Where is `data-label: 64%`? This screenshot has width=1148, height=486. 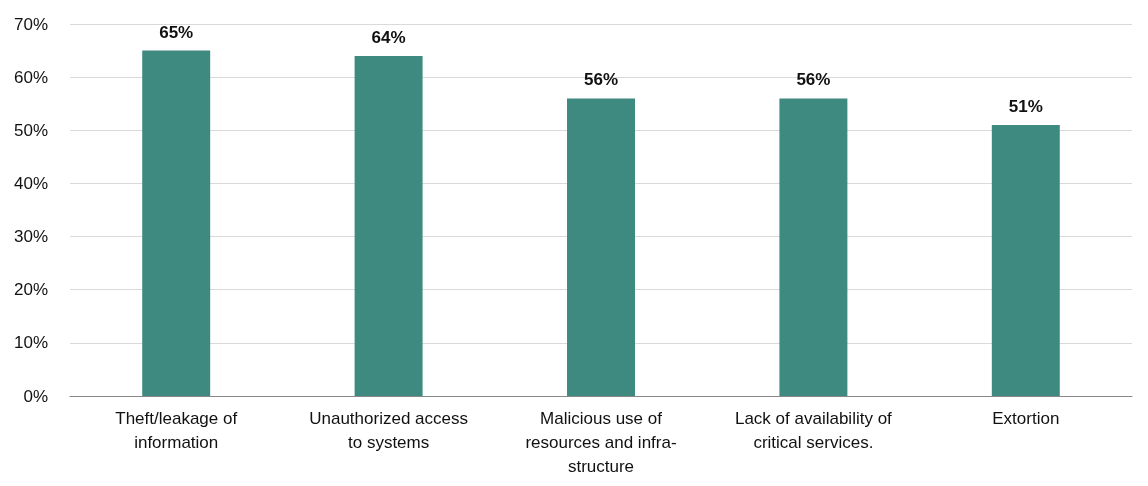
data-label: 64% is located at coordinates (388, 37).